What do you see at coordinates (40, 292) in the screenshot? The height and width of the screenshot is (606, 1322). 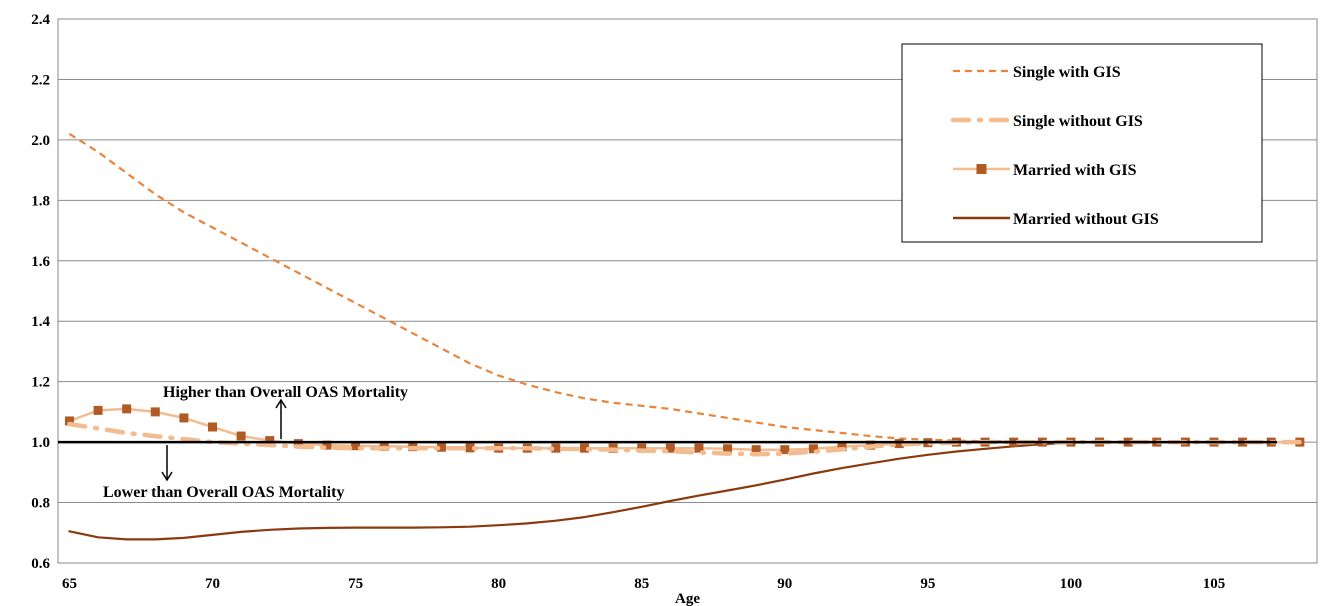 I see `y-axis-ticks: 0.6 0.8 1.0 1.2 1.4 1.6 1.8 2.0 2.2 2.4` at bounding box center [40, 292].